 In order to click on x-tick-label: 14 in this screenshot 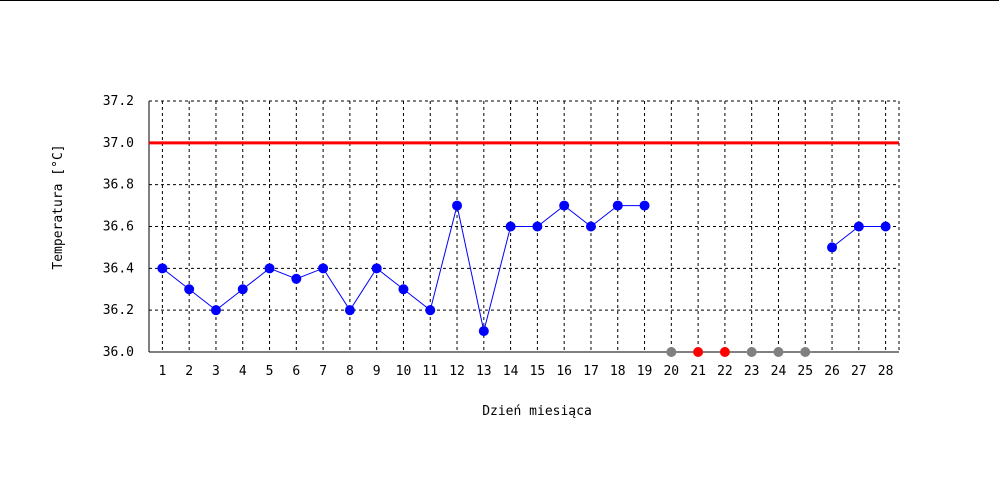, I will do `click(511, 371)`.